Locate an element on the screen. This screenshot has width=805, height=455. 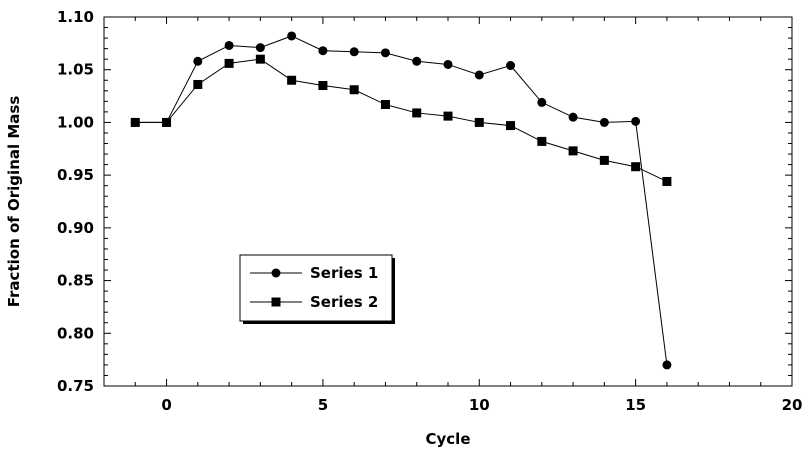
legend-label: Series 2 is located at coordinates (344, 302).